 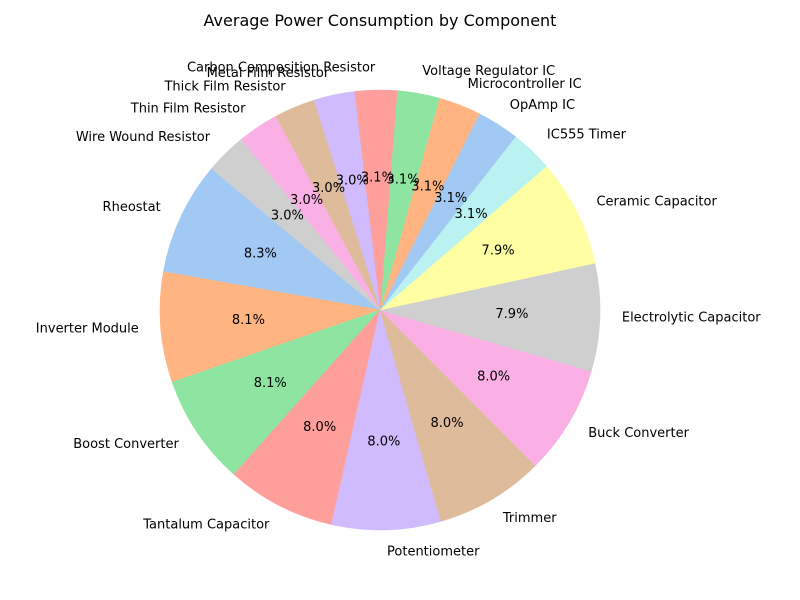 I want to click on category-label-metal-film-resistor: Metal Film Resistor, so click(x=268, y=73).